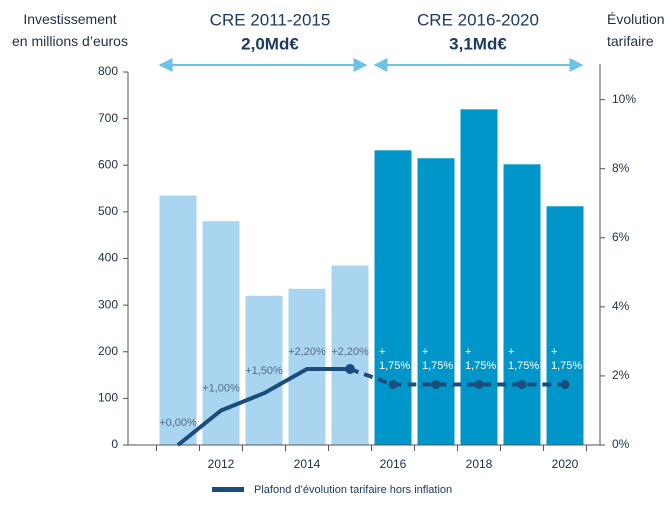  What do you see at coordinates (221, 464) in the screenshot?
I see `x-tick-label: 2012` at bounding box center [221, 464].